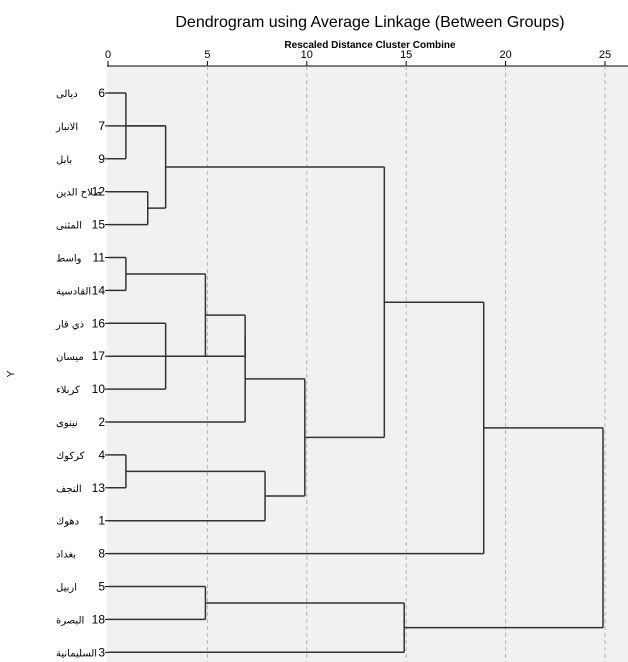 This screenshot has width=628, height=662. Describe the element at coordinates (99, 488) in the screenshot. I see `leaf-case-number: 13` at that location.